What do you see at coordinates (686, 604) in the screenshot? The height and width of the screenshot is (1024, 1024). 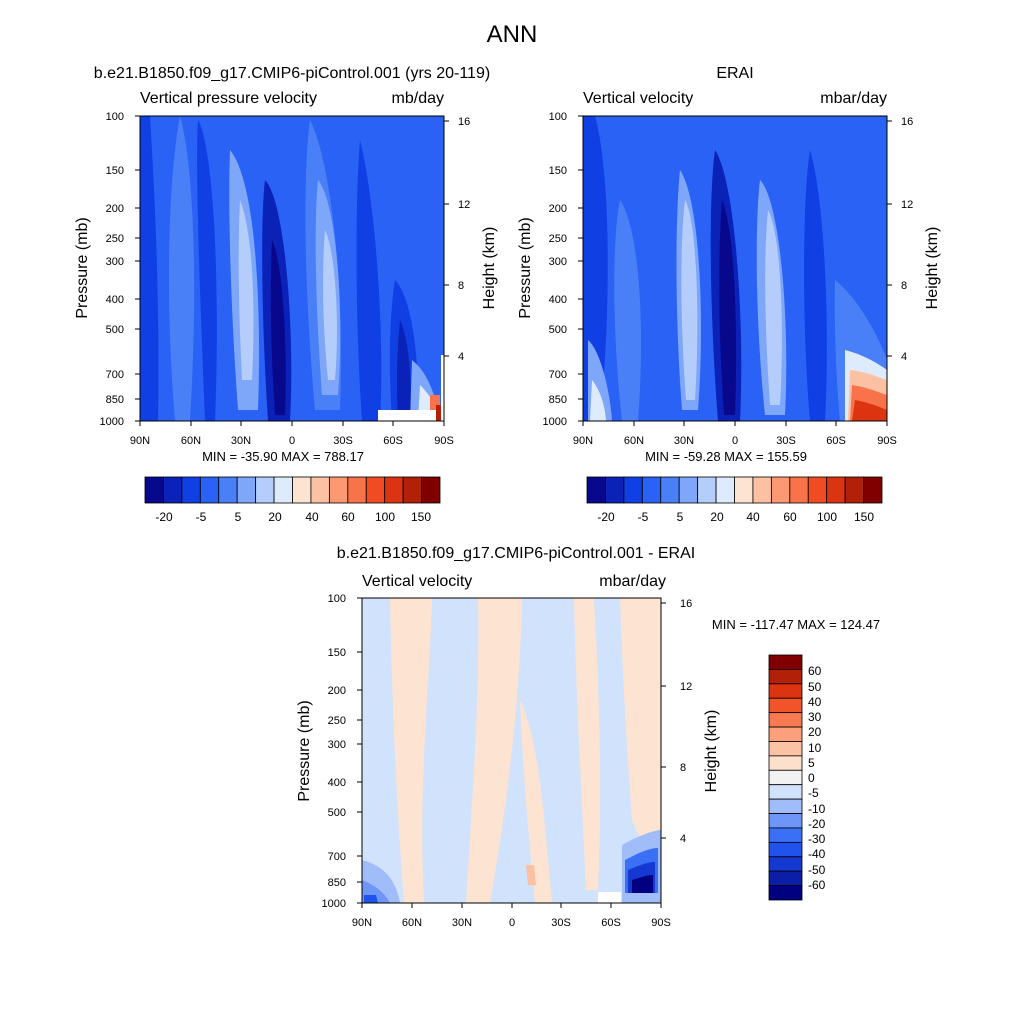 I see `panel3-ytick-right: 16` at bounding box center [686, 604].